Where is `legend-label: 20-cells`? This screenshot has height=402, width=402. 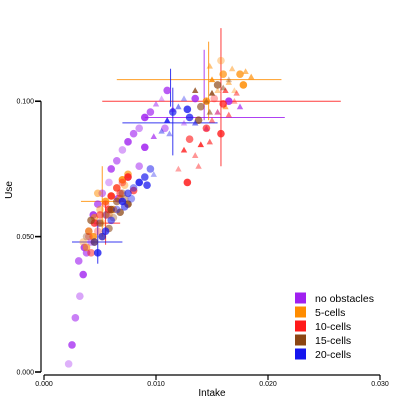 legend-label: 20-cells is located at coordinates (333, 355).